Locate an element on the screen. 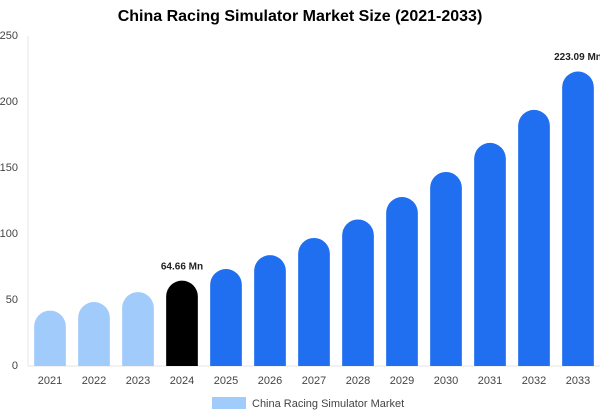  y-tick-label: 50 is located at coordinates (12, 300).